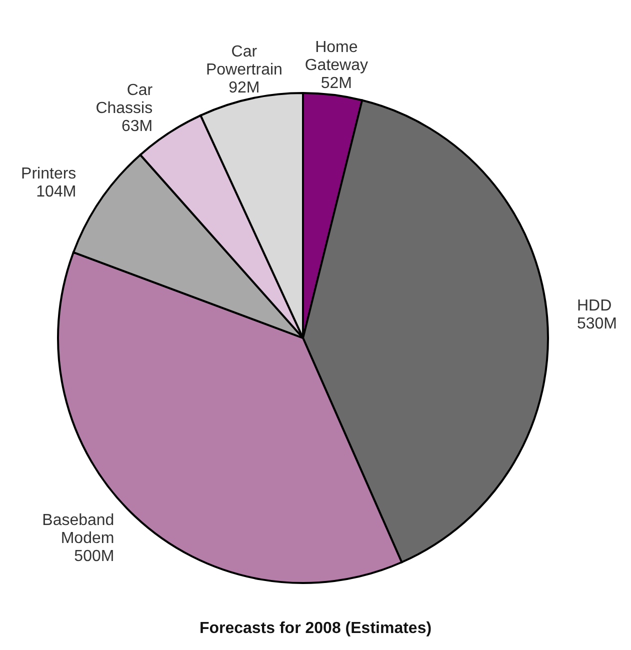 The width and height of the screenshot is (631, 650). What do you see at coordinates (48, 174) in the screenshot?
I see `slice-label: Printers` at bounding box center [48, 174].